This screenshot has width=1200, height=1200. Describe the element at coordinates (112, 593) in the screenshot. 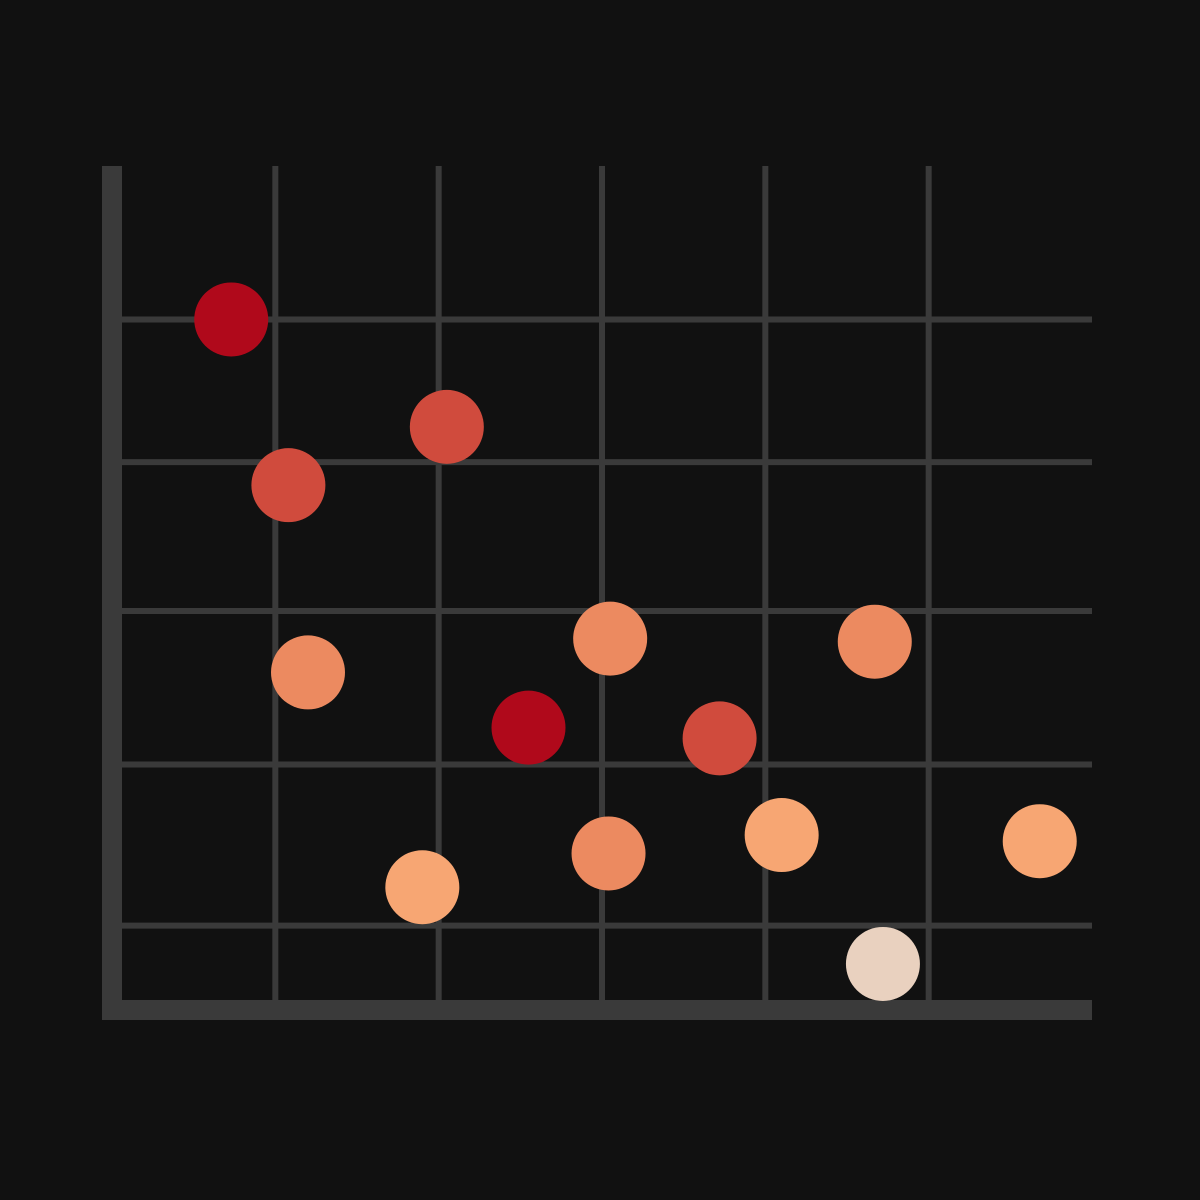

I see `y-axis-line` at that location.